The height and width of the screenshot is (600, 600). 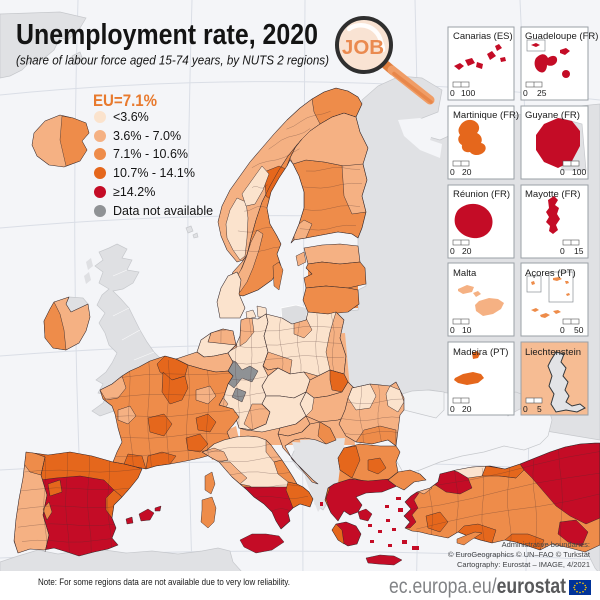 I want to click on svg-text: 15, so click(x=579, y=251).